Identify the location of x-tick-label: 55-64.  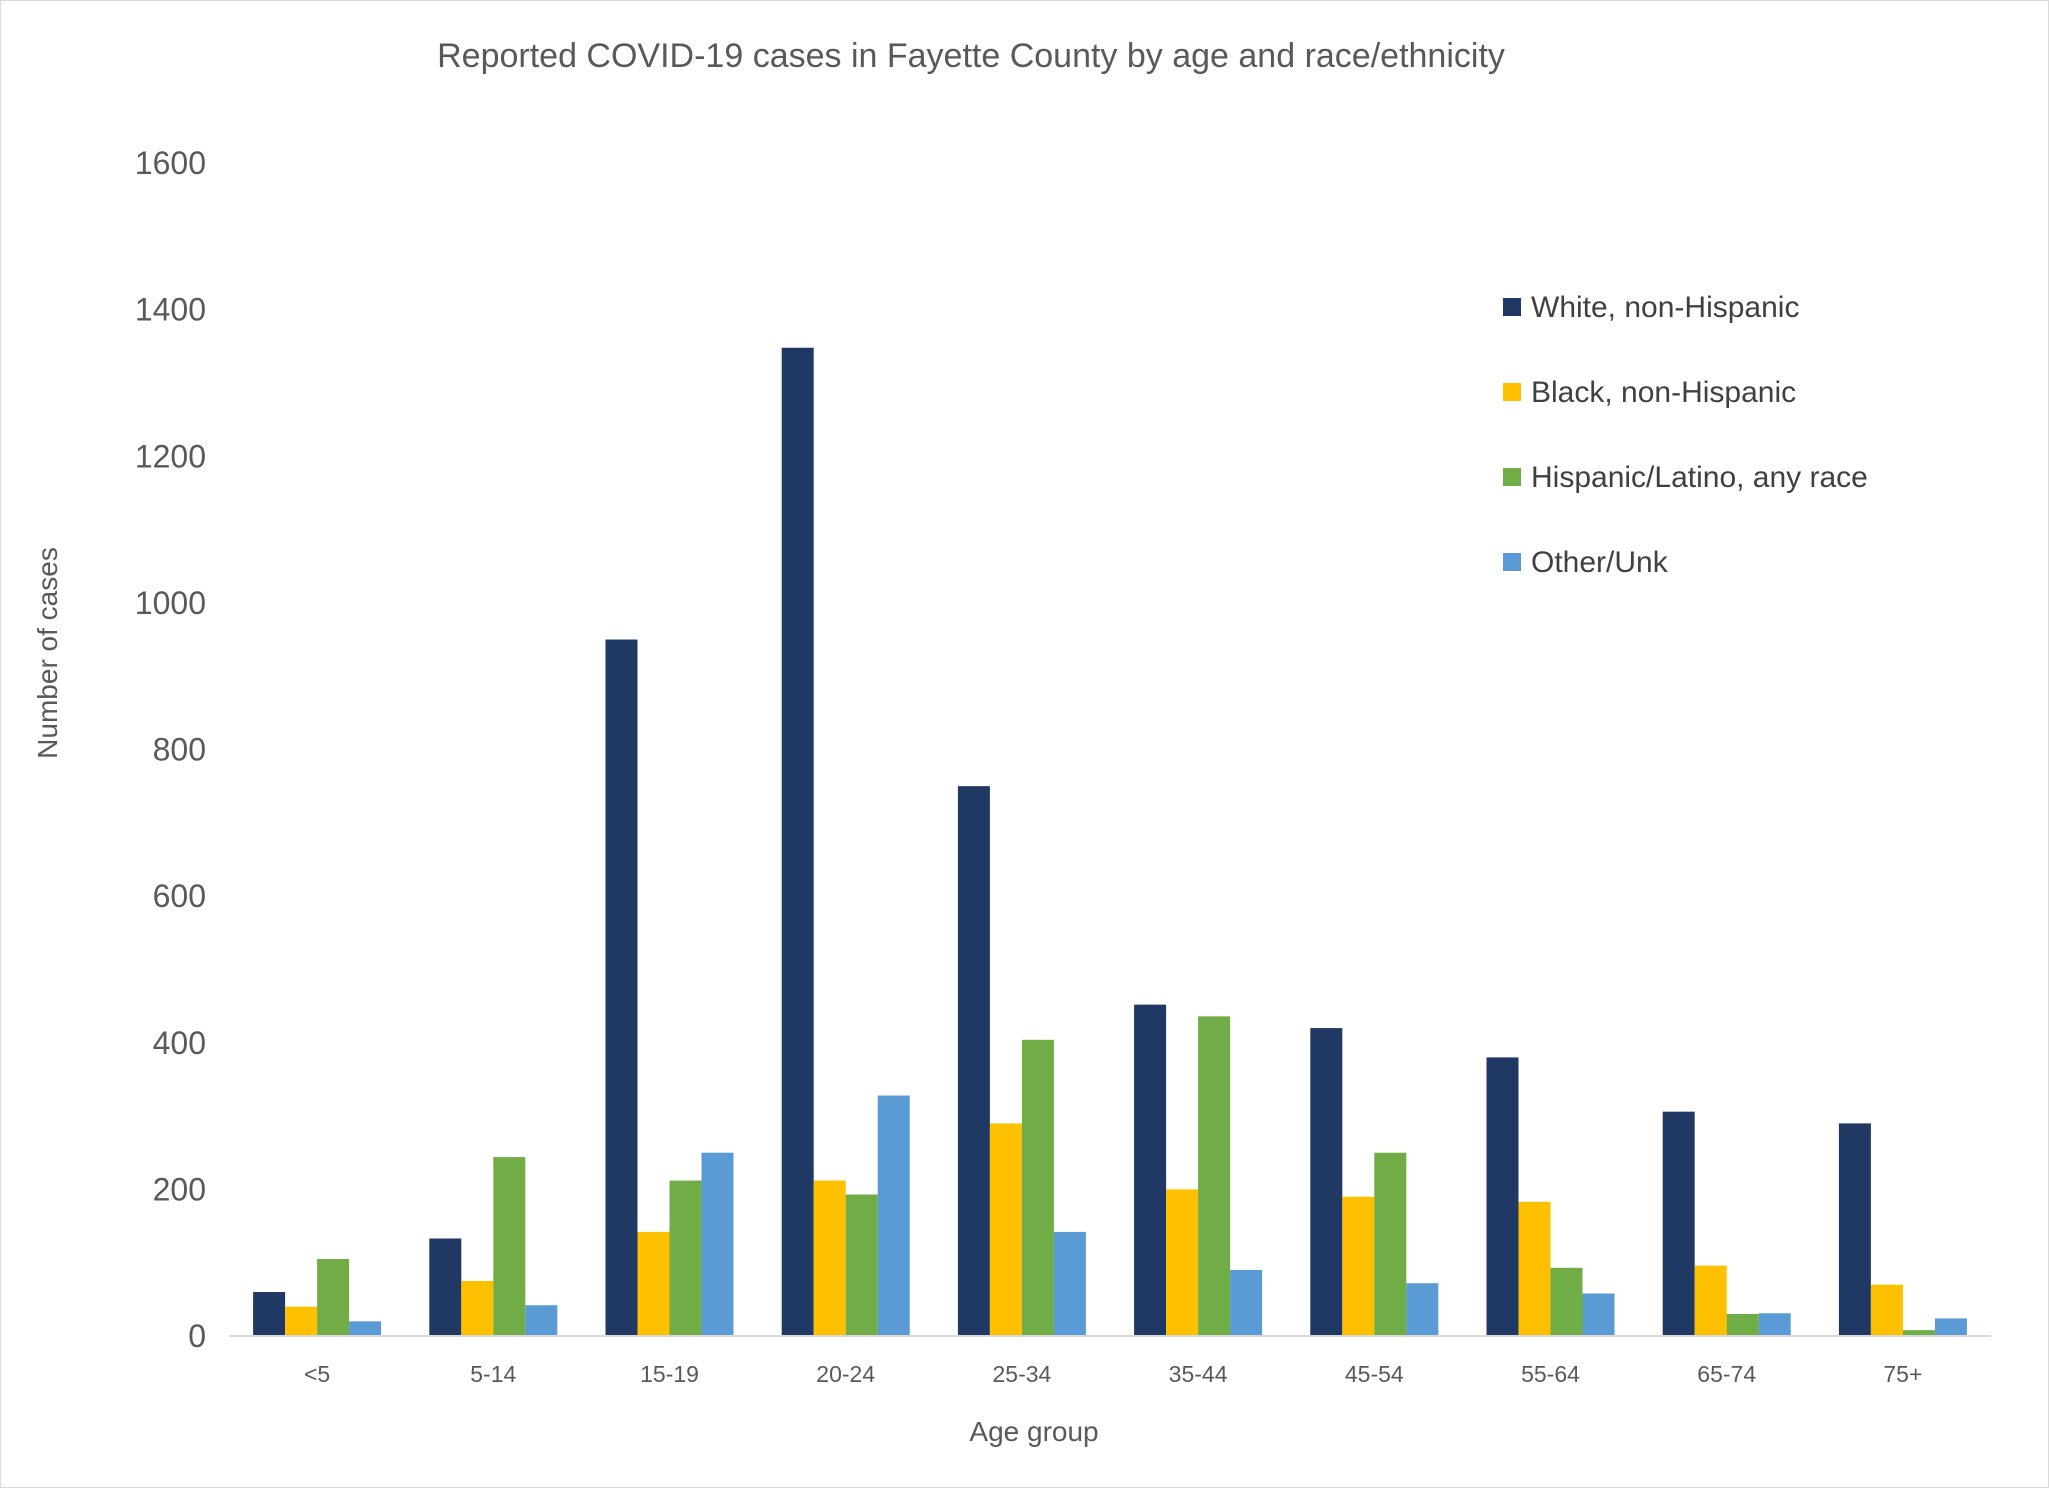
(1550, 1374).